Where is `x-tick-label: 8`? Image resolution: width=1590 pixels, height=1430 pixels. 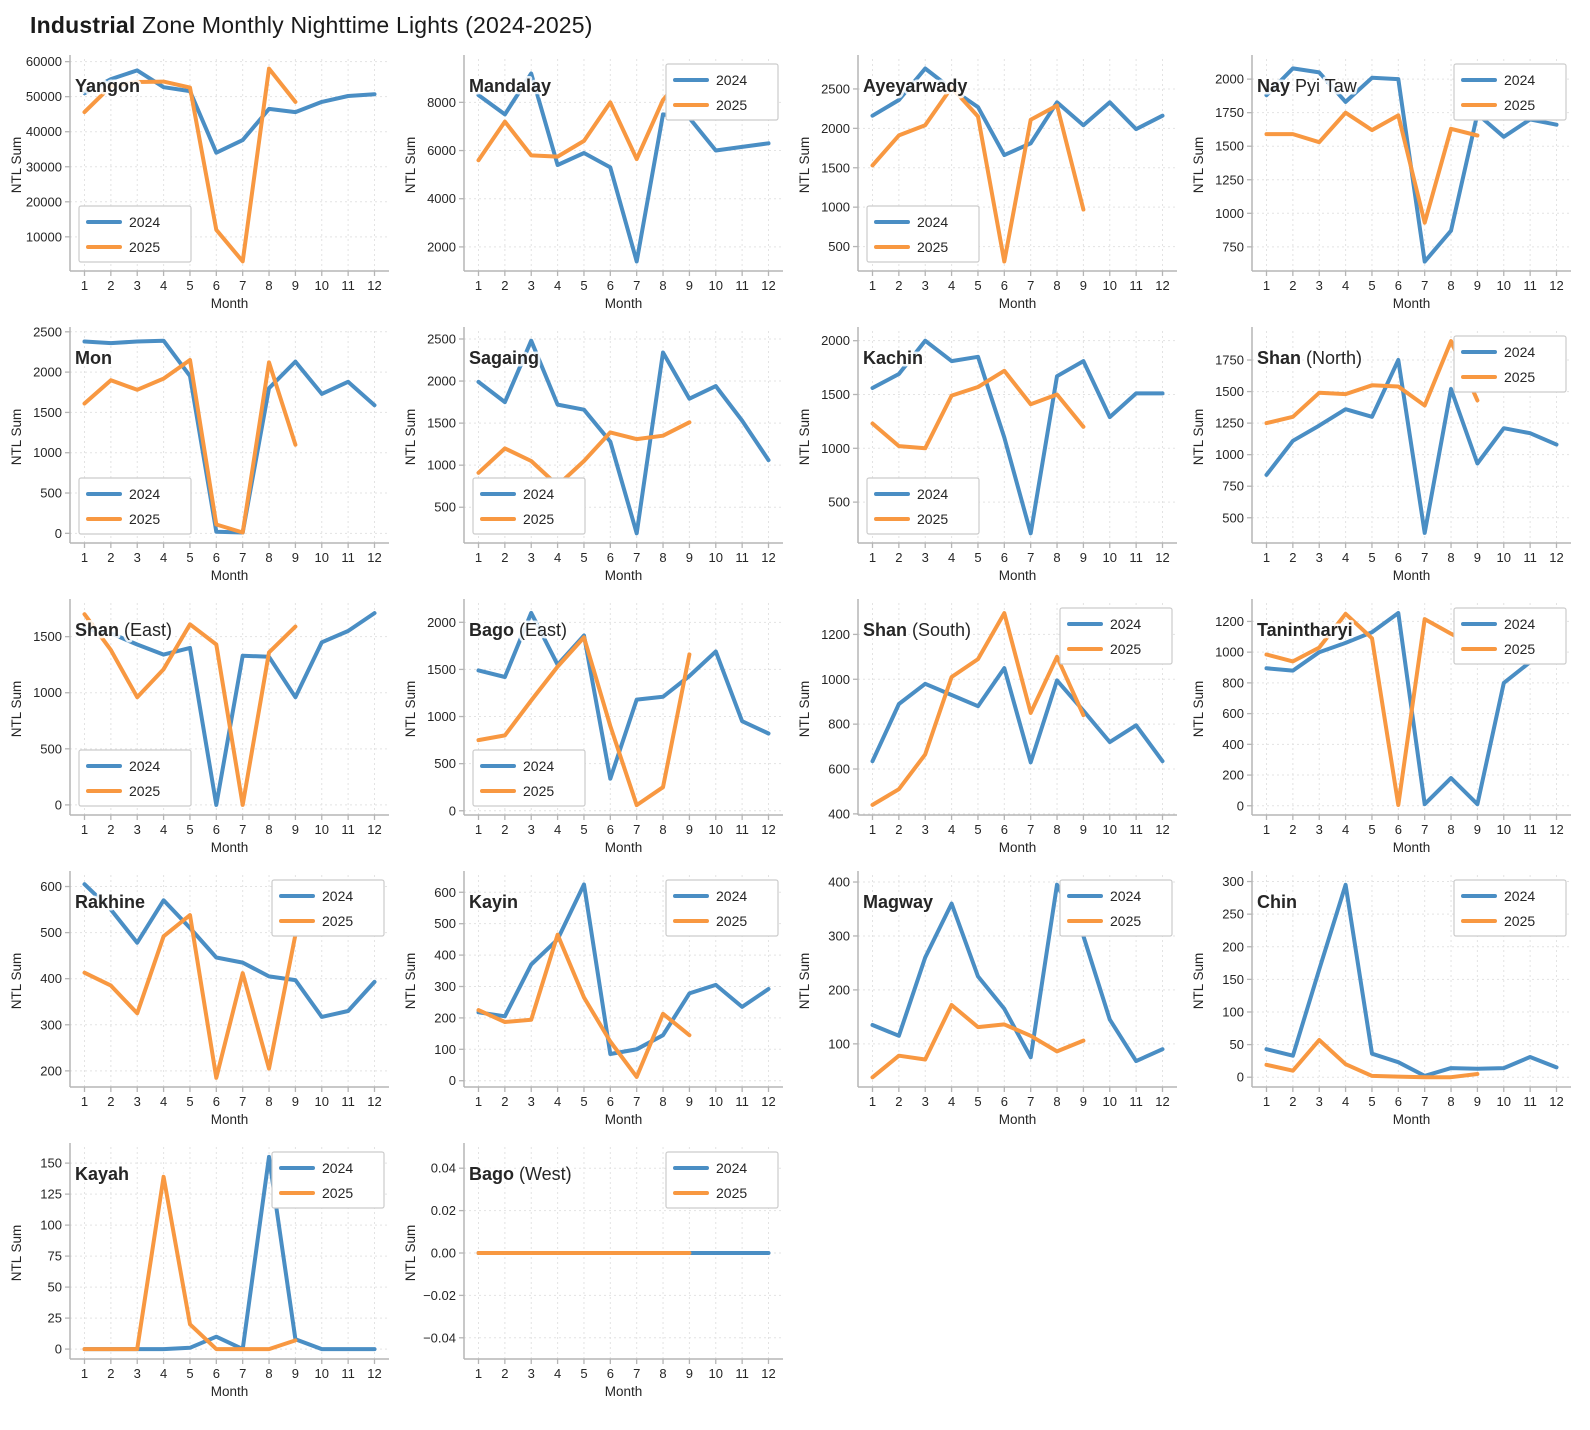
x-tick-label: 8 is located at coordinates (1450, 557).